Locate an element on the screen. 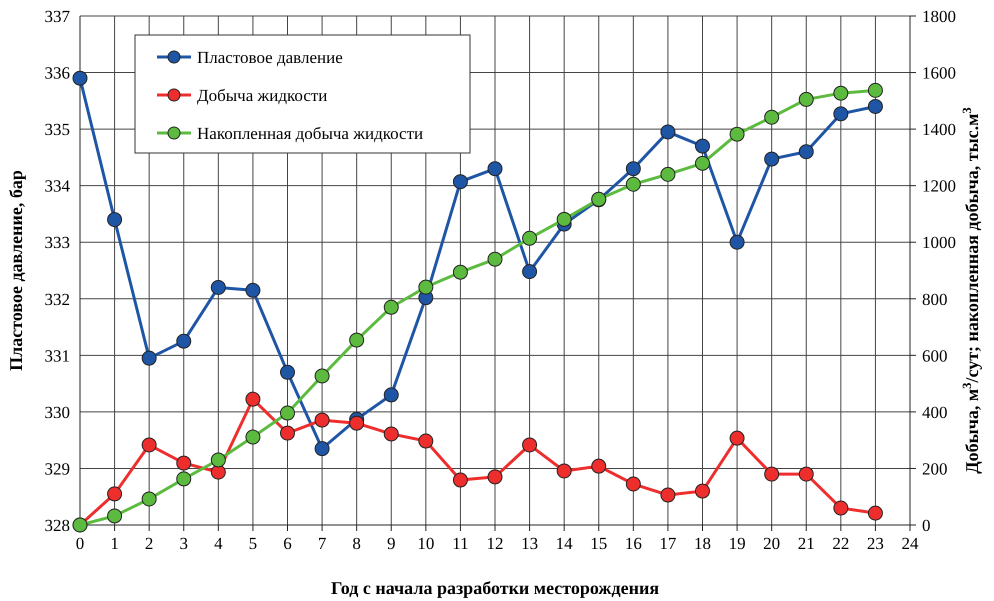 The height and width of the screenshot is (601, 994). x-tick-label: 23 is located at coordinates (875, 543).